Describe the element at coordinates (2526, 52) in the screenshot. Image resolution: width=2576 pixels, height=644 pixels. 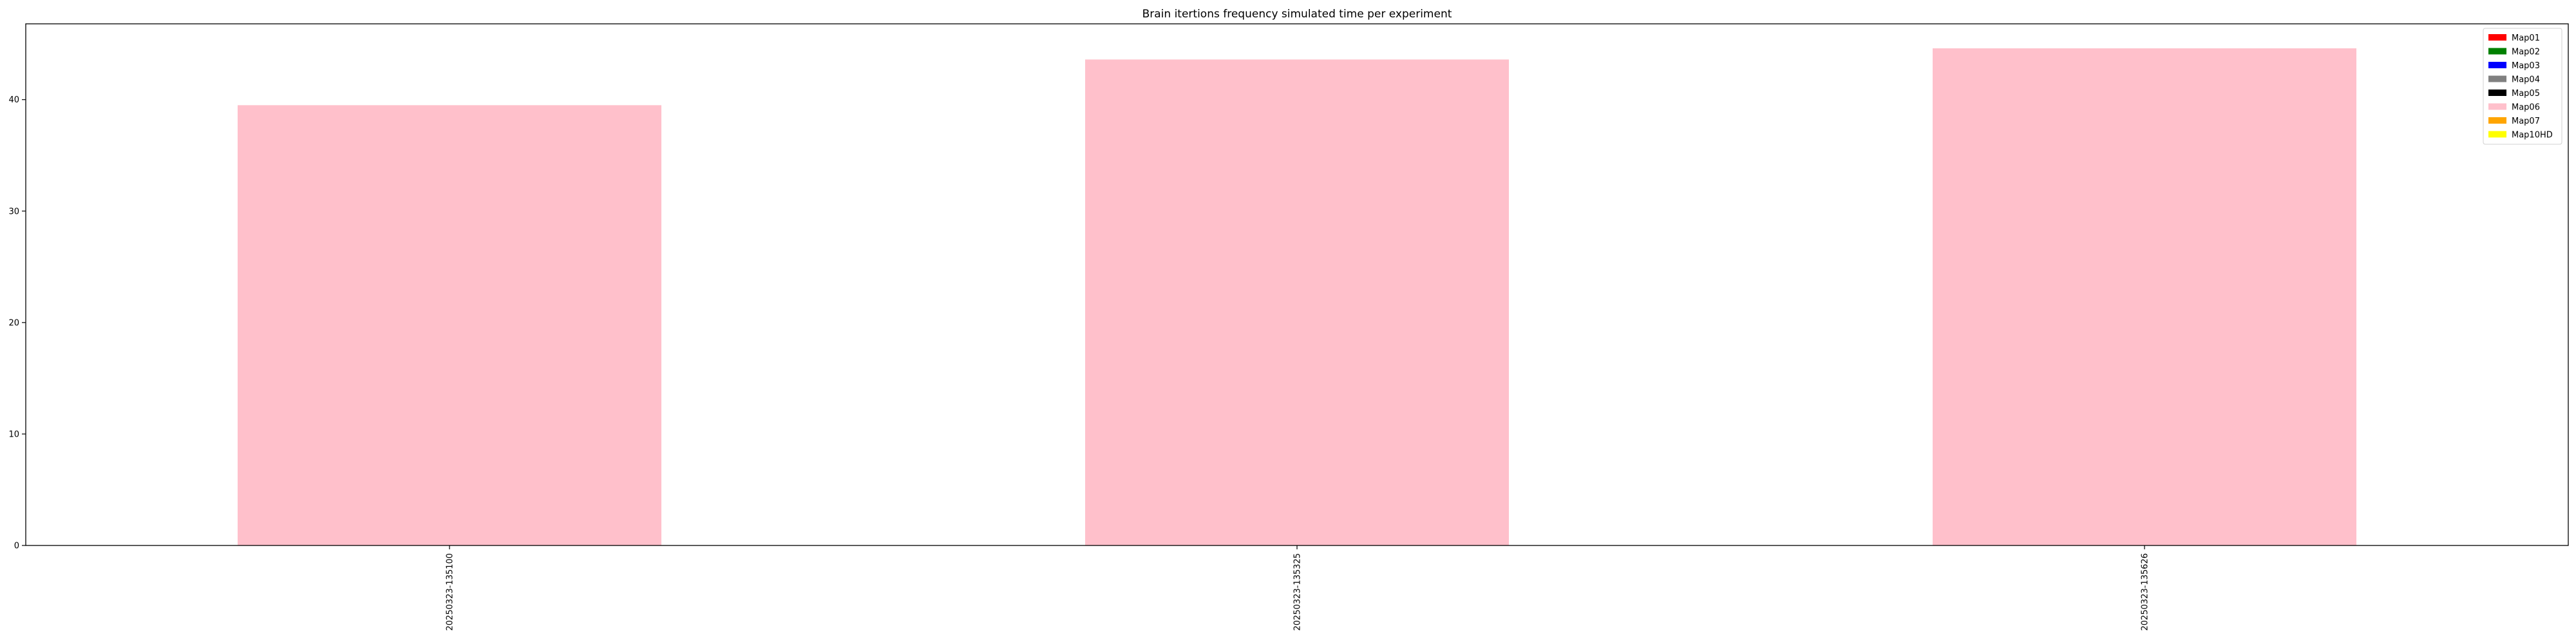
I see `legend-label-map02: Map02` at that location.